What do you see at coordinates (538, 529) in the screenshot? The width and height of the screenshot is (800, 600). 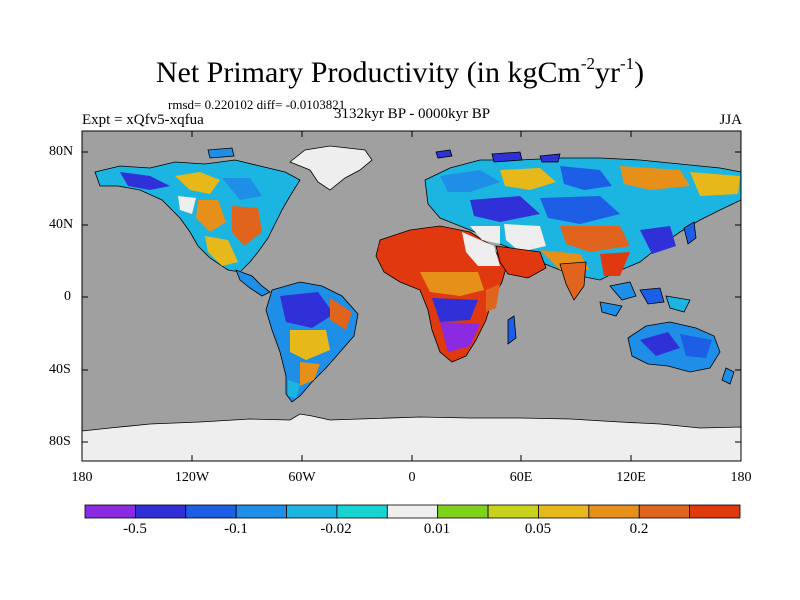 I see `colorbar-label: 0.05` at bounding box center [538, 529].